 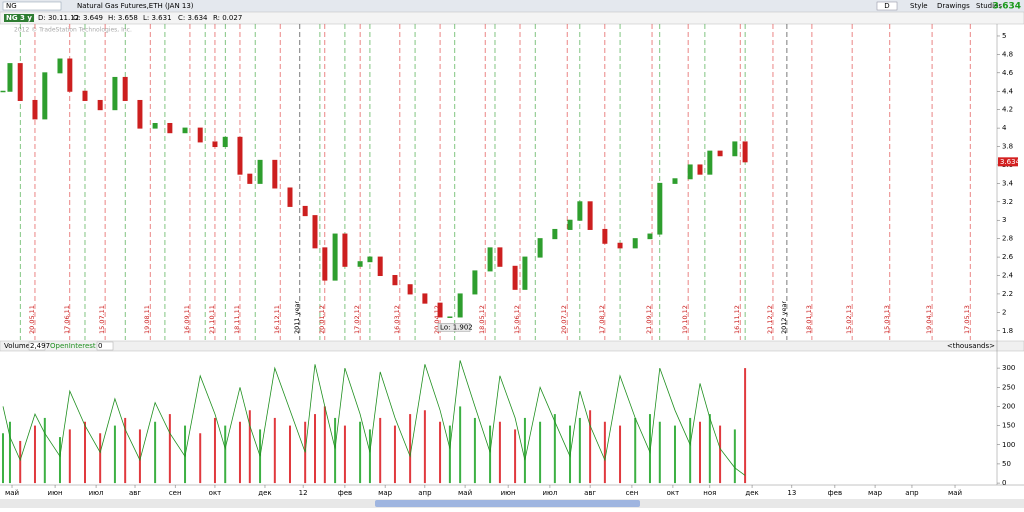 I want to click on description: Natural Gas Futures,ETH (JAN 13), so click(x=135, y=6).